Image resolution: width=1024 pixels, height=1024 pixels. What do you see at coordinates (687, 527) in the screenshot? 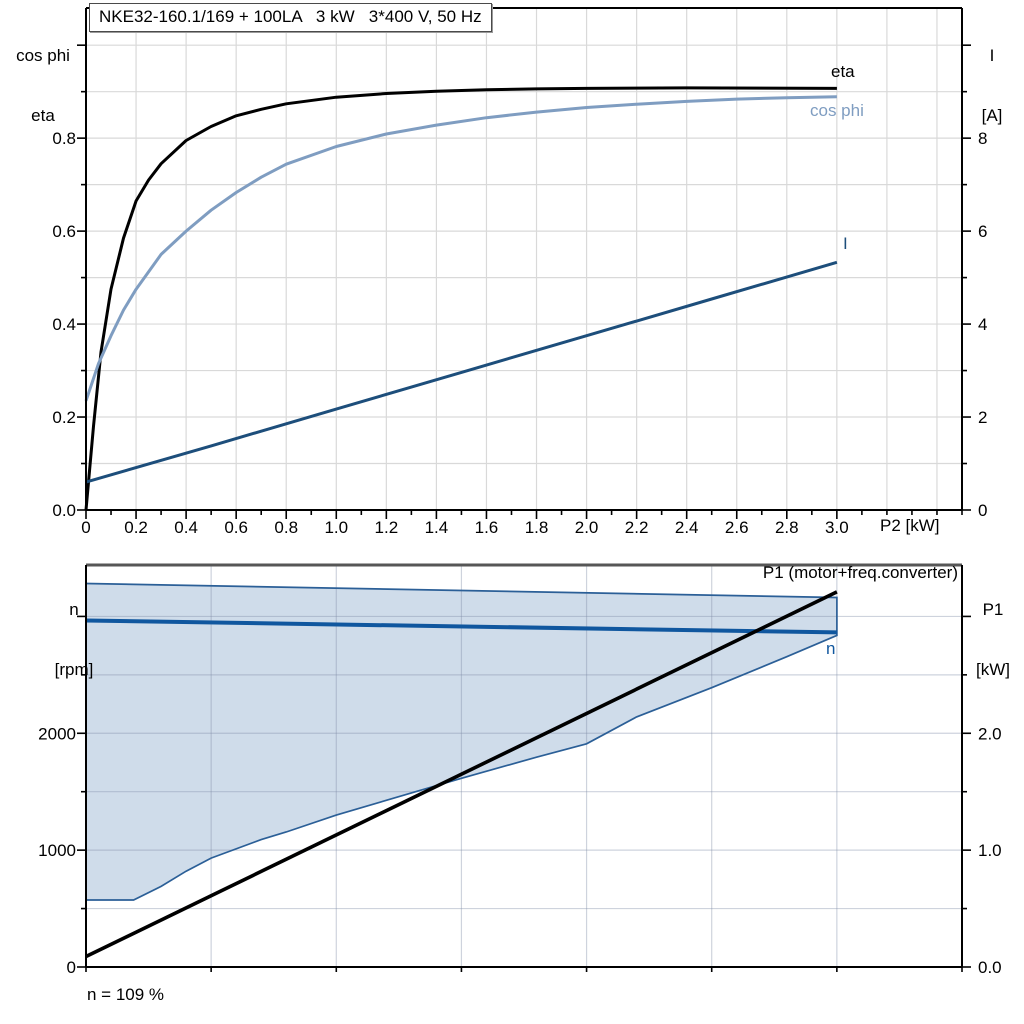
I see `tick-label: 2.4` at bounding box center [687, 527].